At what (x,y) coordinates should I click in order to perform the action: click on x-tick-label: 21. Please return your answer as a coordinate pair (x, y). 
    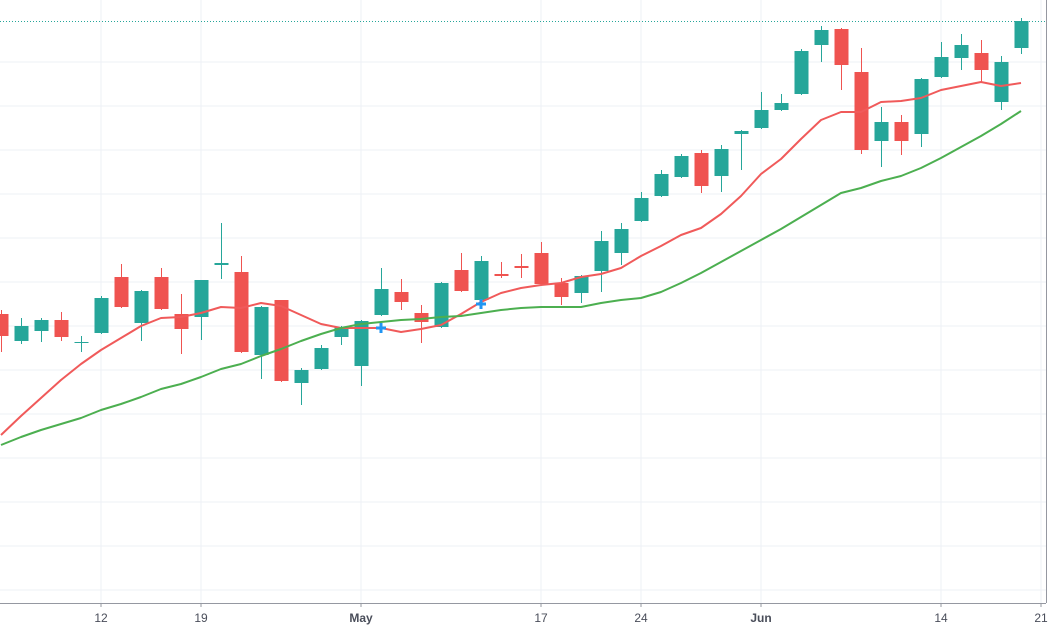
    Looking at the image, I should click on (1041, 618).